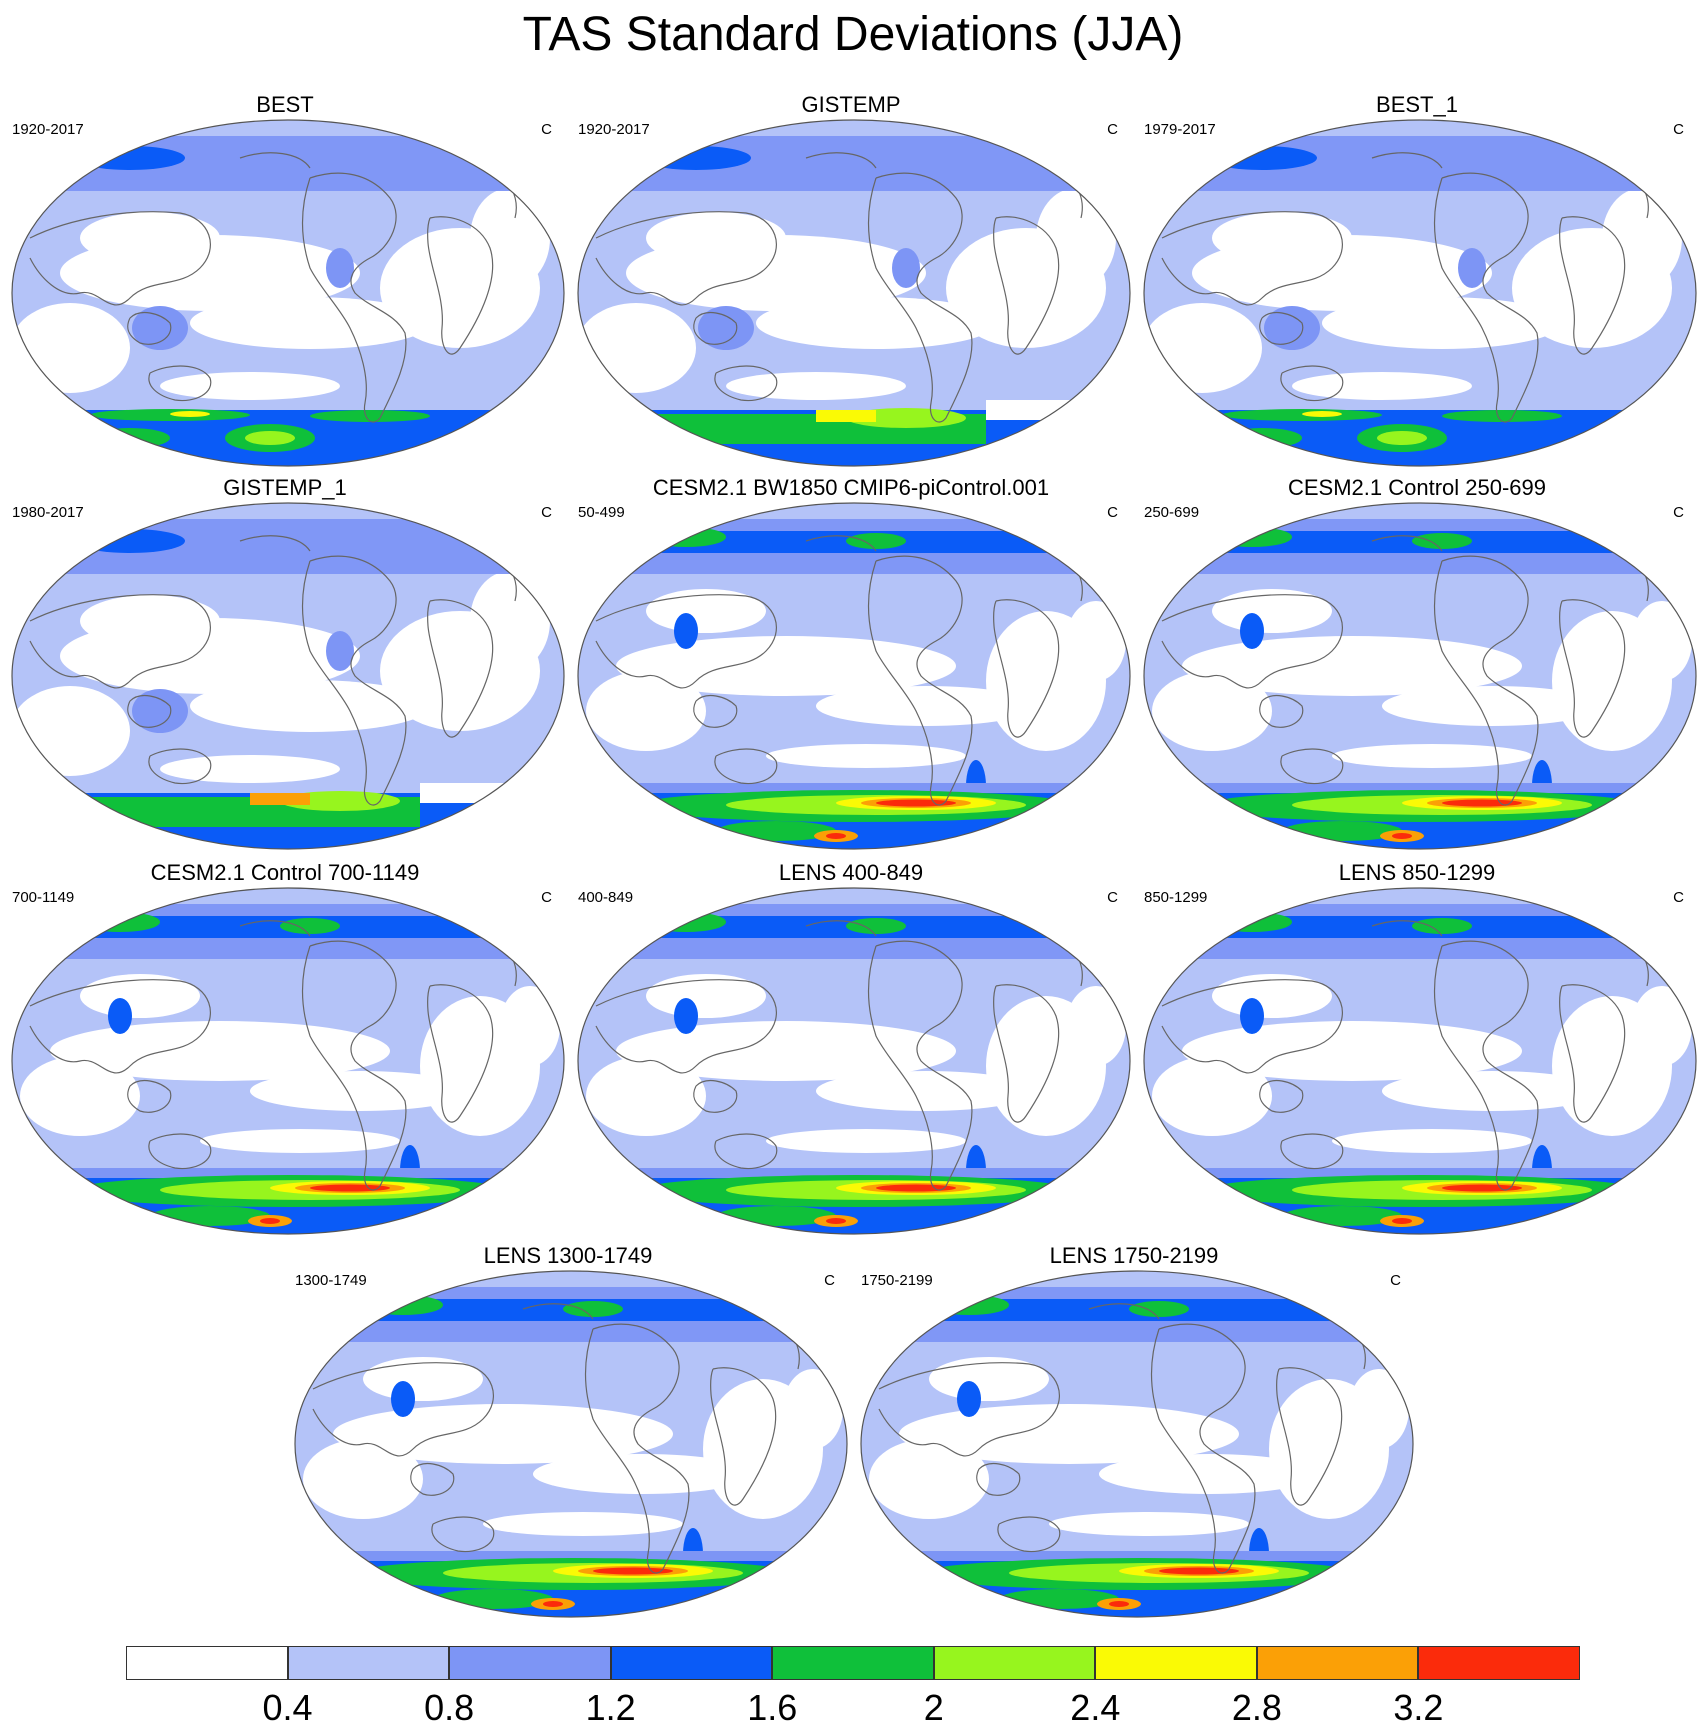 Image resolution: width=1706 pixels, height=1728 pixels. I want to click on colorbar-tick-label: 1.2, so click(610, 1707).